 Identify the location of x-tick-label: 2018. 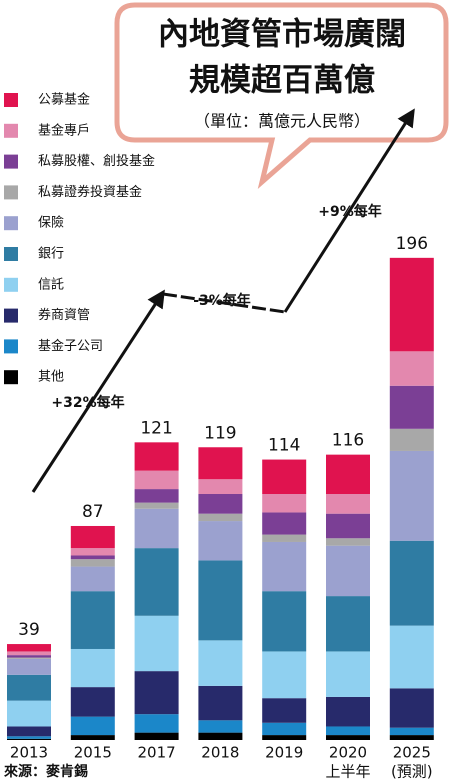
(220, 753).